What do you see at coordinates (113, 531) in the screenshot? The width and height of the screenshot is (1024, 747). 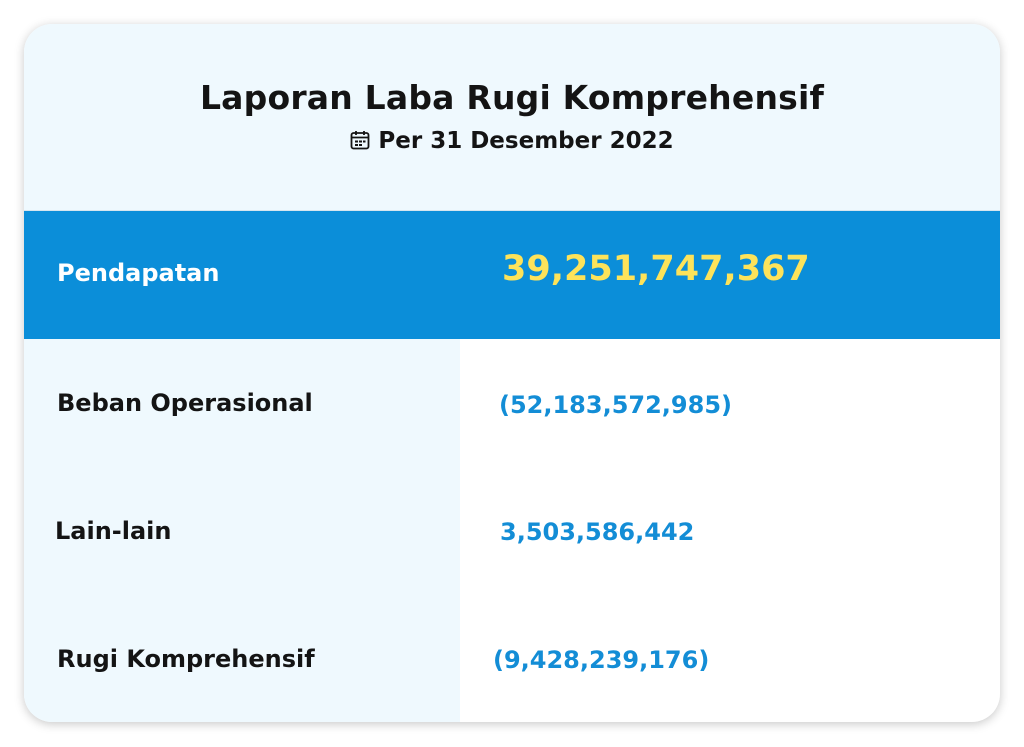 I see `row-label-lain-lain: Lain-lain` at bounding box center [113, 531].